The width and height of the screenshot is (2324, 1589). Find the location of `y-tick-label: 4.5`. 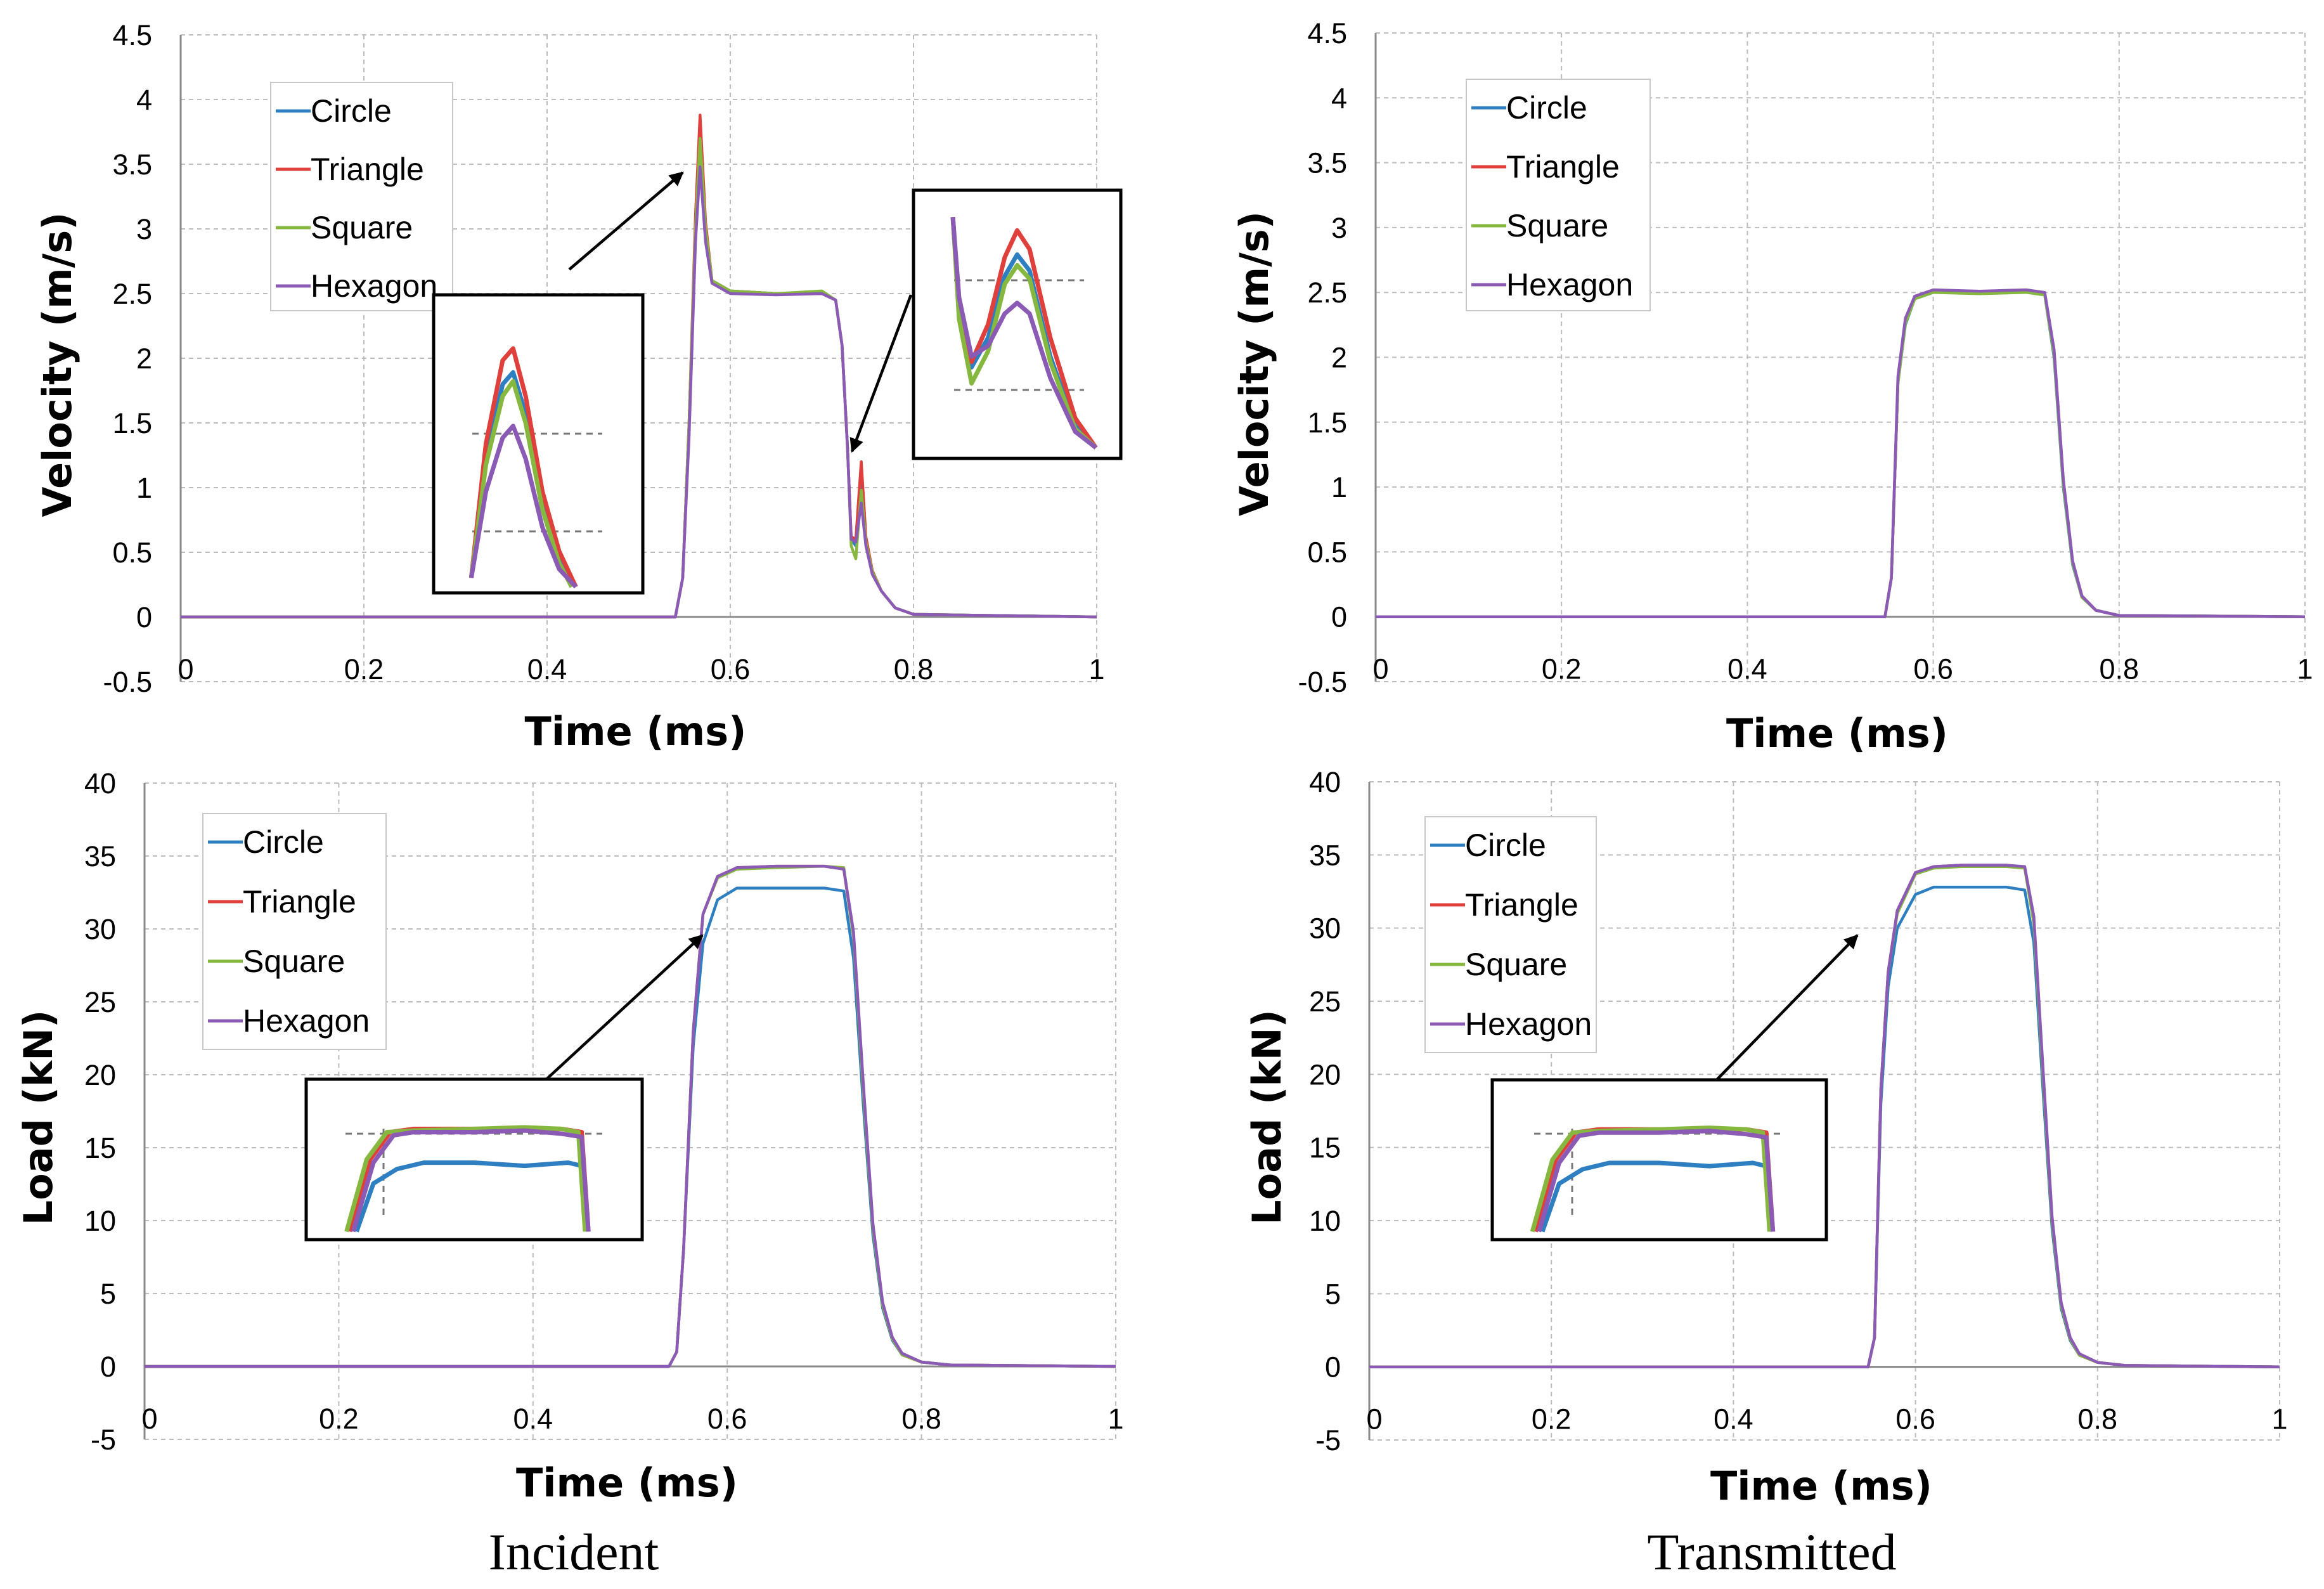

y-tick-label: 4.5 is located at coordinates (1327, 33).